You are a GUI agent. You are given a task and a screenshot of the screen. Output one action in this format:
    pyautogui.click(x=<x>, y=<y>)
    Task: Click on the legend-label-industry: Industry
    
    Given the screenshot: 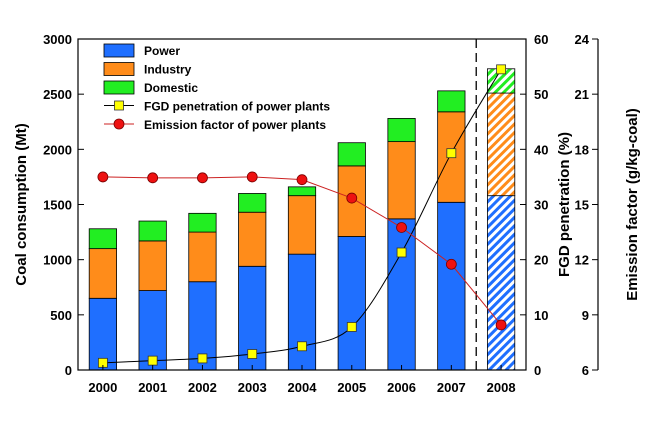 What is the action you would take?
    pyautogui.click(x=168, y=70)
    